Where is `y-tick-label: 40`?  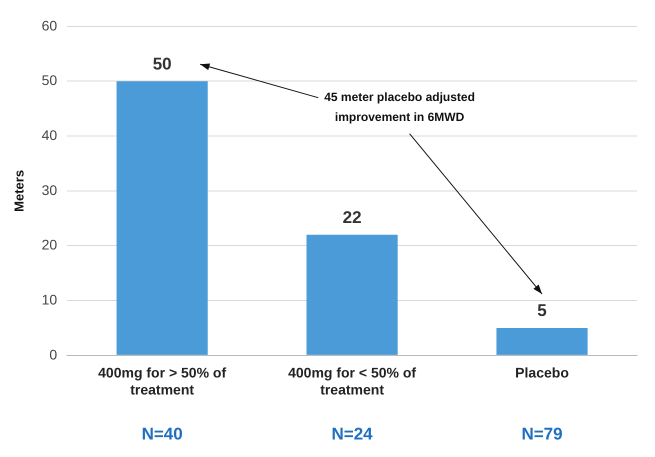
y-tick-label: 40 is located at coordinates (50, 134).